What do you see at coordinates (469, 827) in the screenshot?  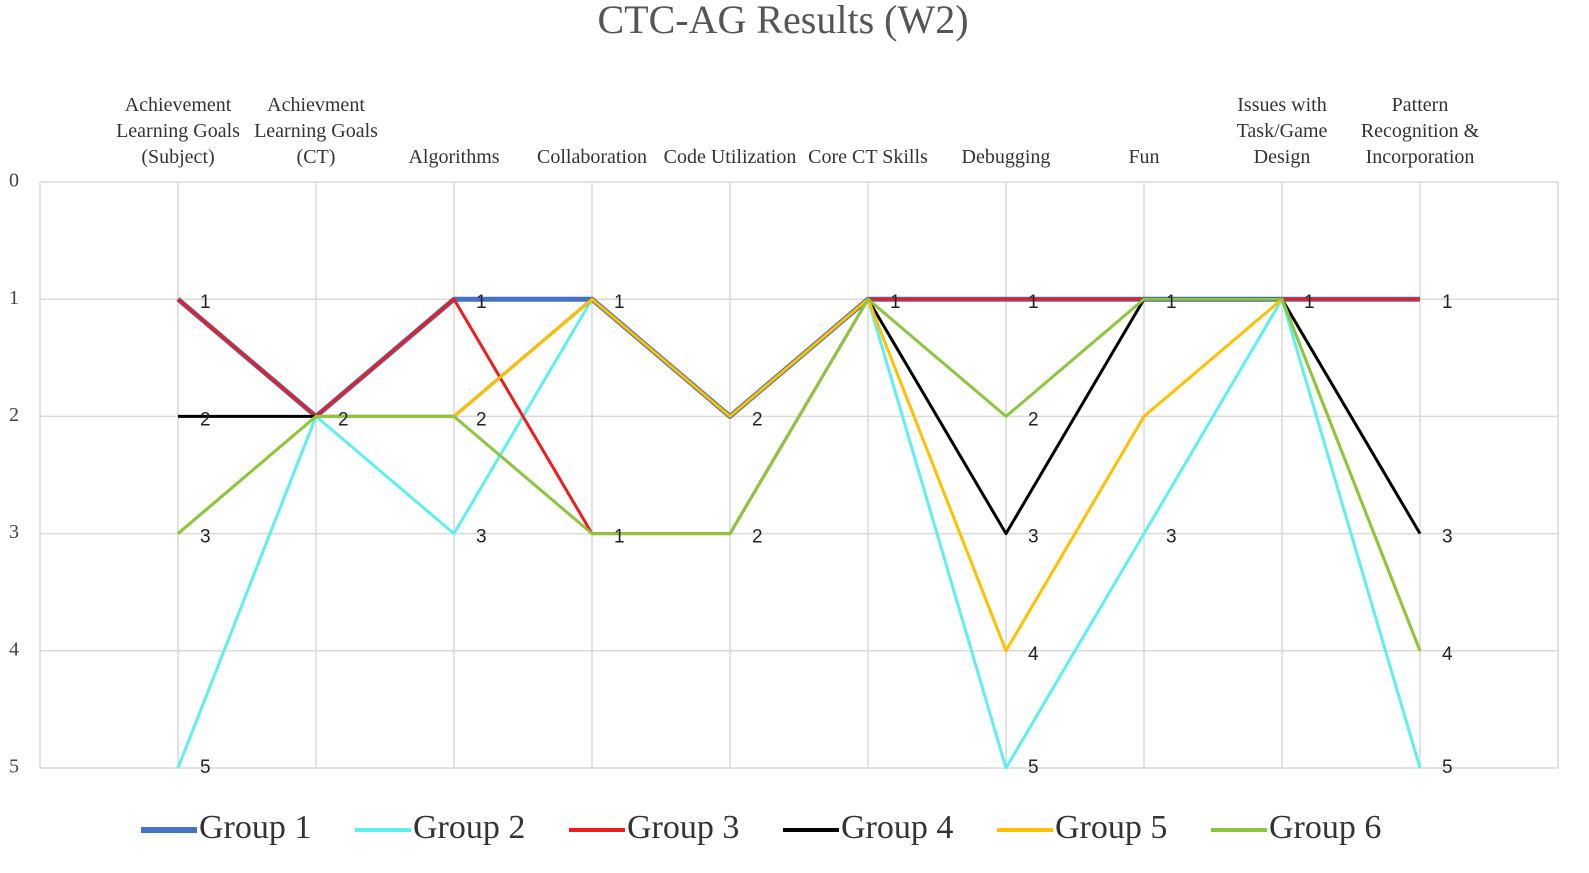 I see `legend-label: Group 2` at bounding box center [469, 827].